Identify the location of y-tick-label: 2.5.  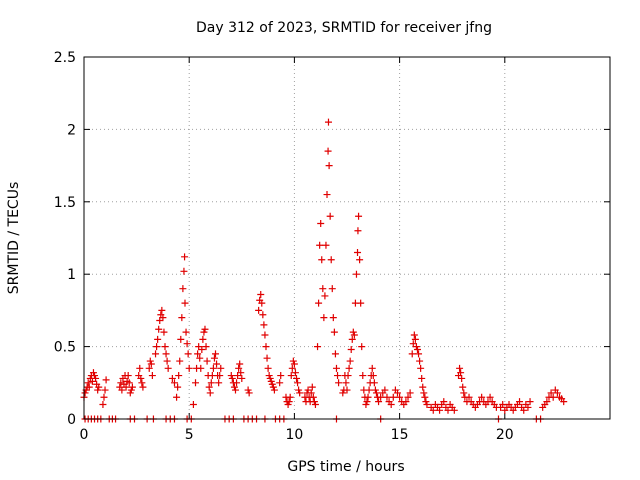
(65, 58).